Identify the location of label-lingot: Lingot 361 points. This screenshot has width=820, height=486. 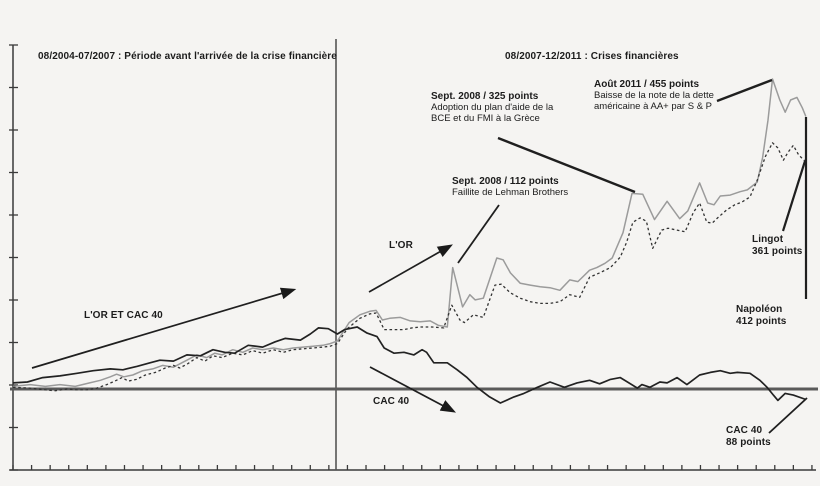
(777, 246).